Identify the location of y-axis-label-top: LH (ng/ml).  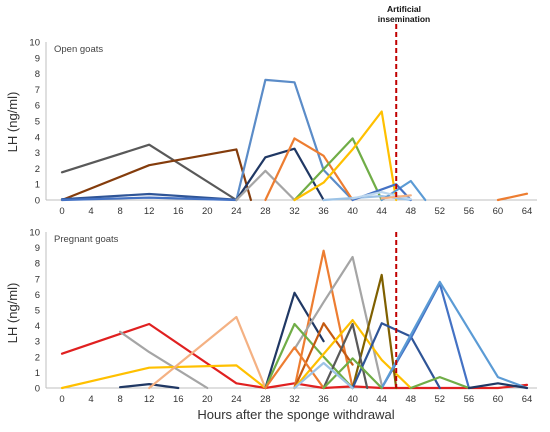
(12, 122).